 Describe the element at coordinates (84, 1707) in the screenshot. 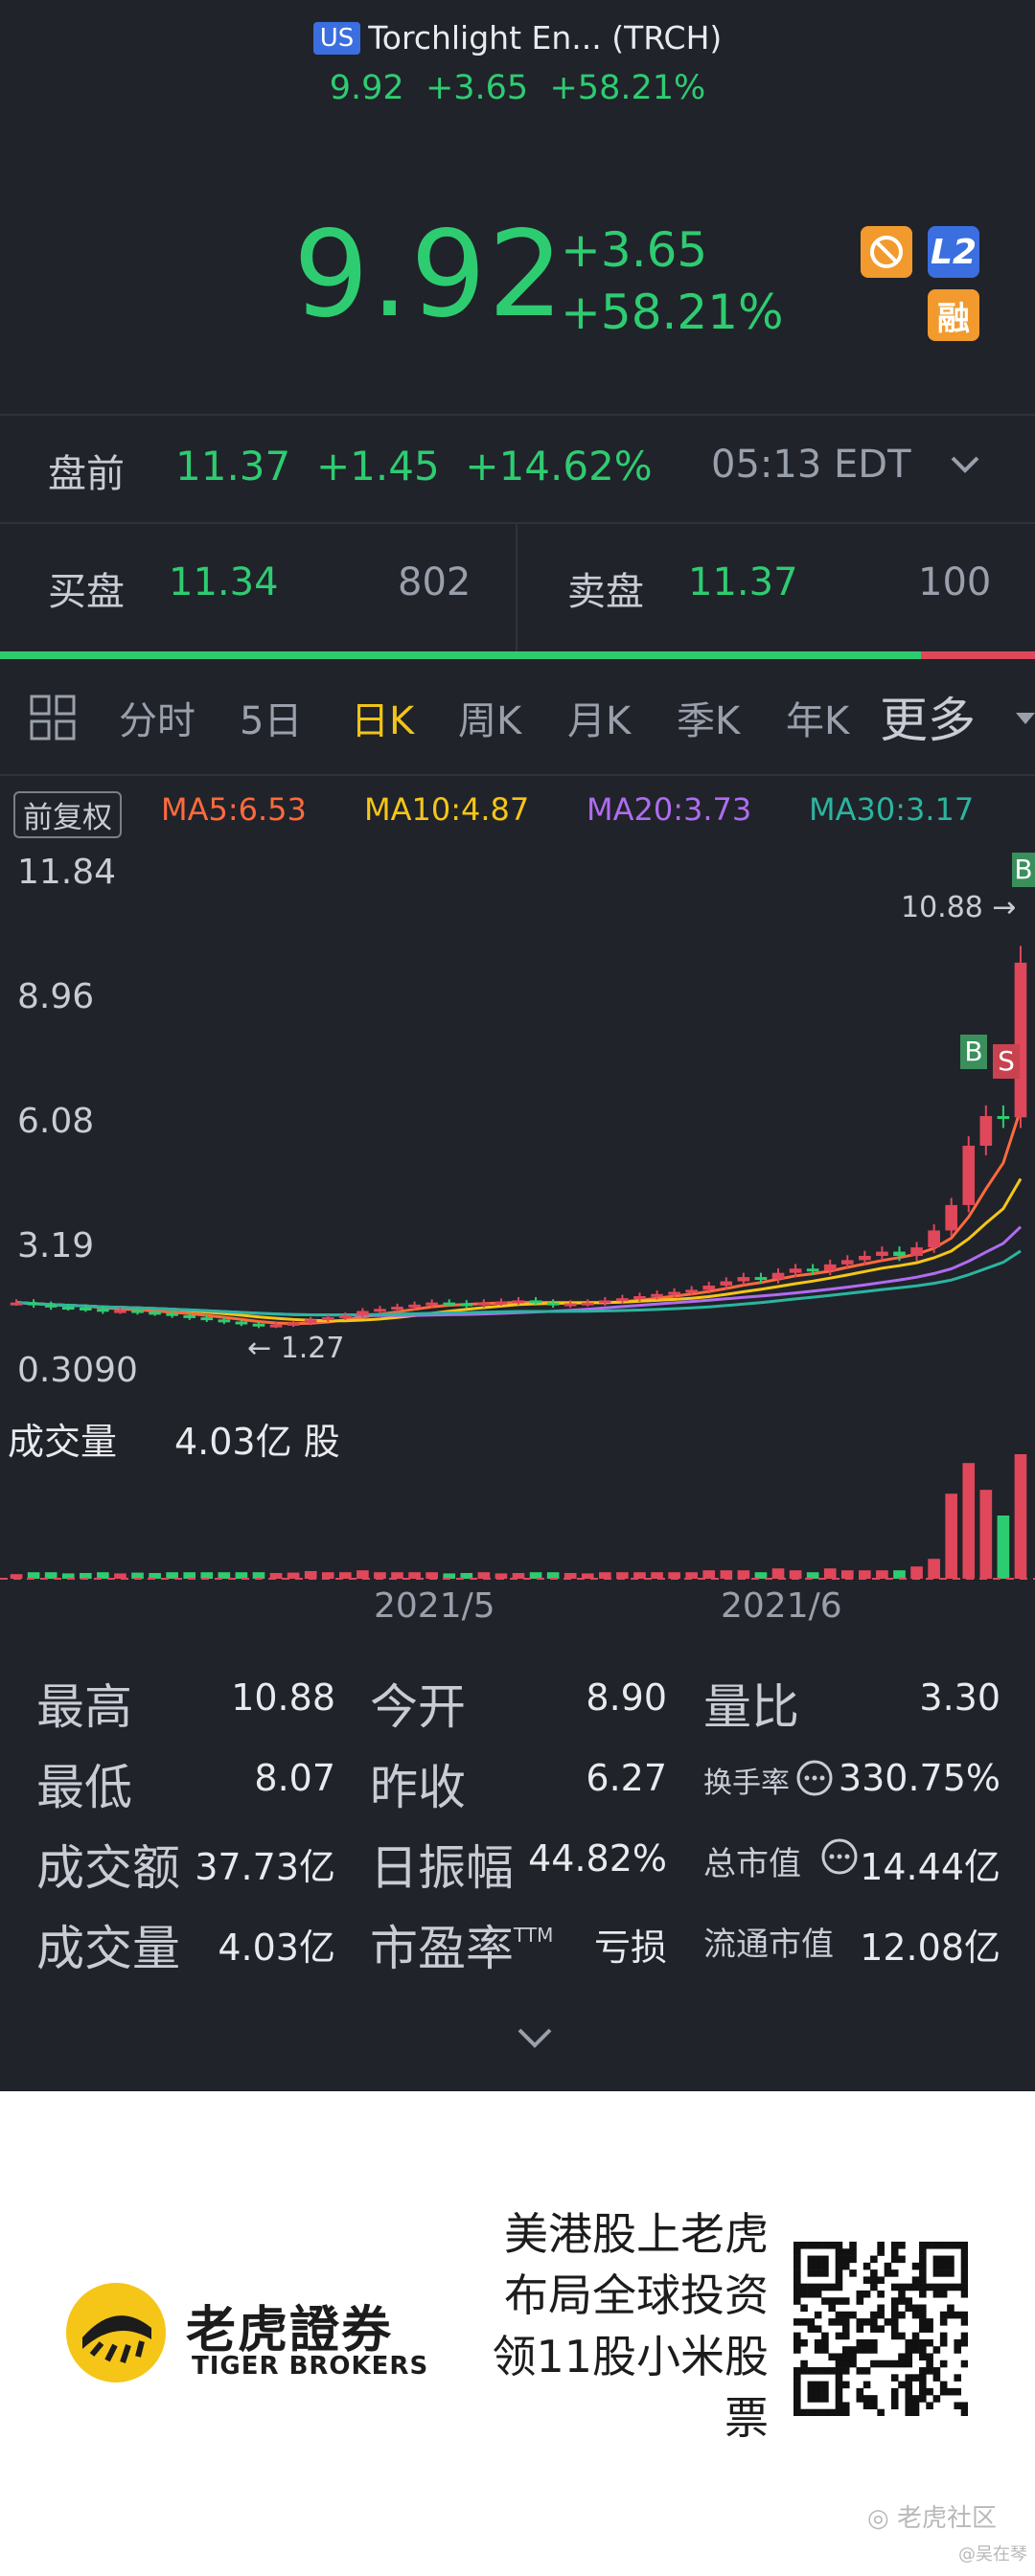

I see `stat-high-label: 最高` at that location.